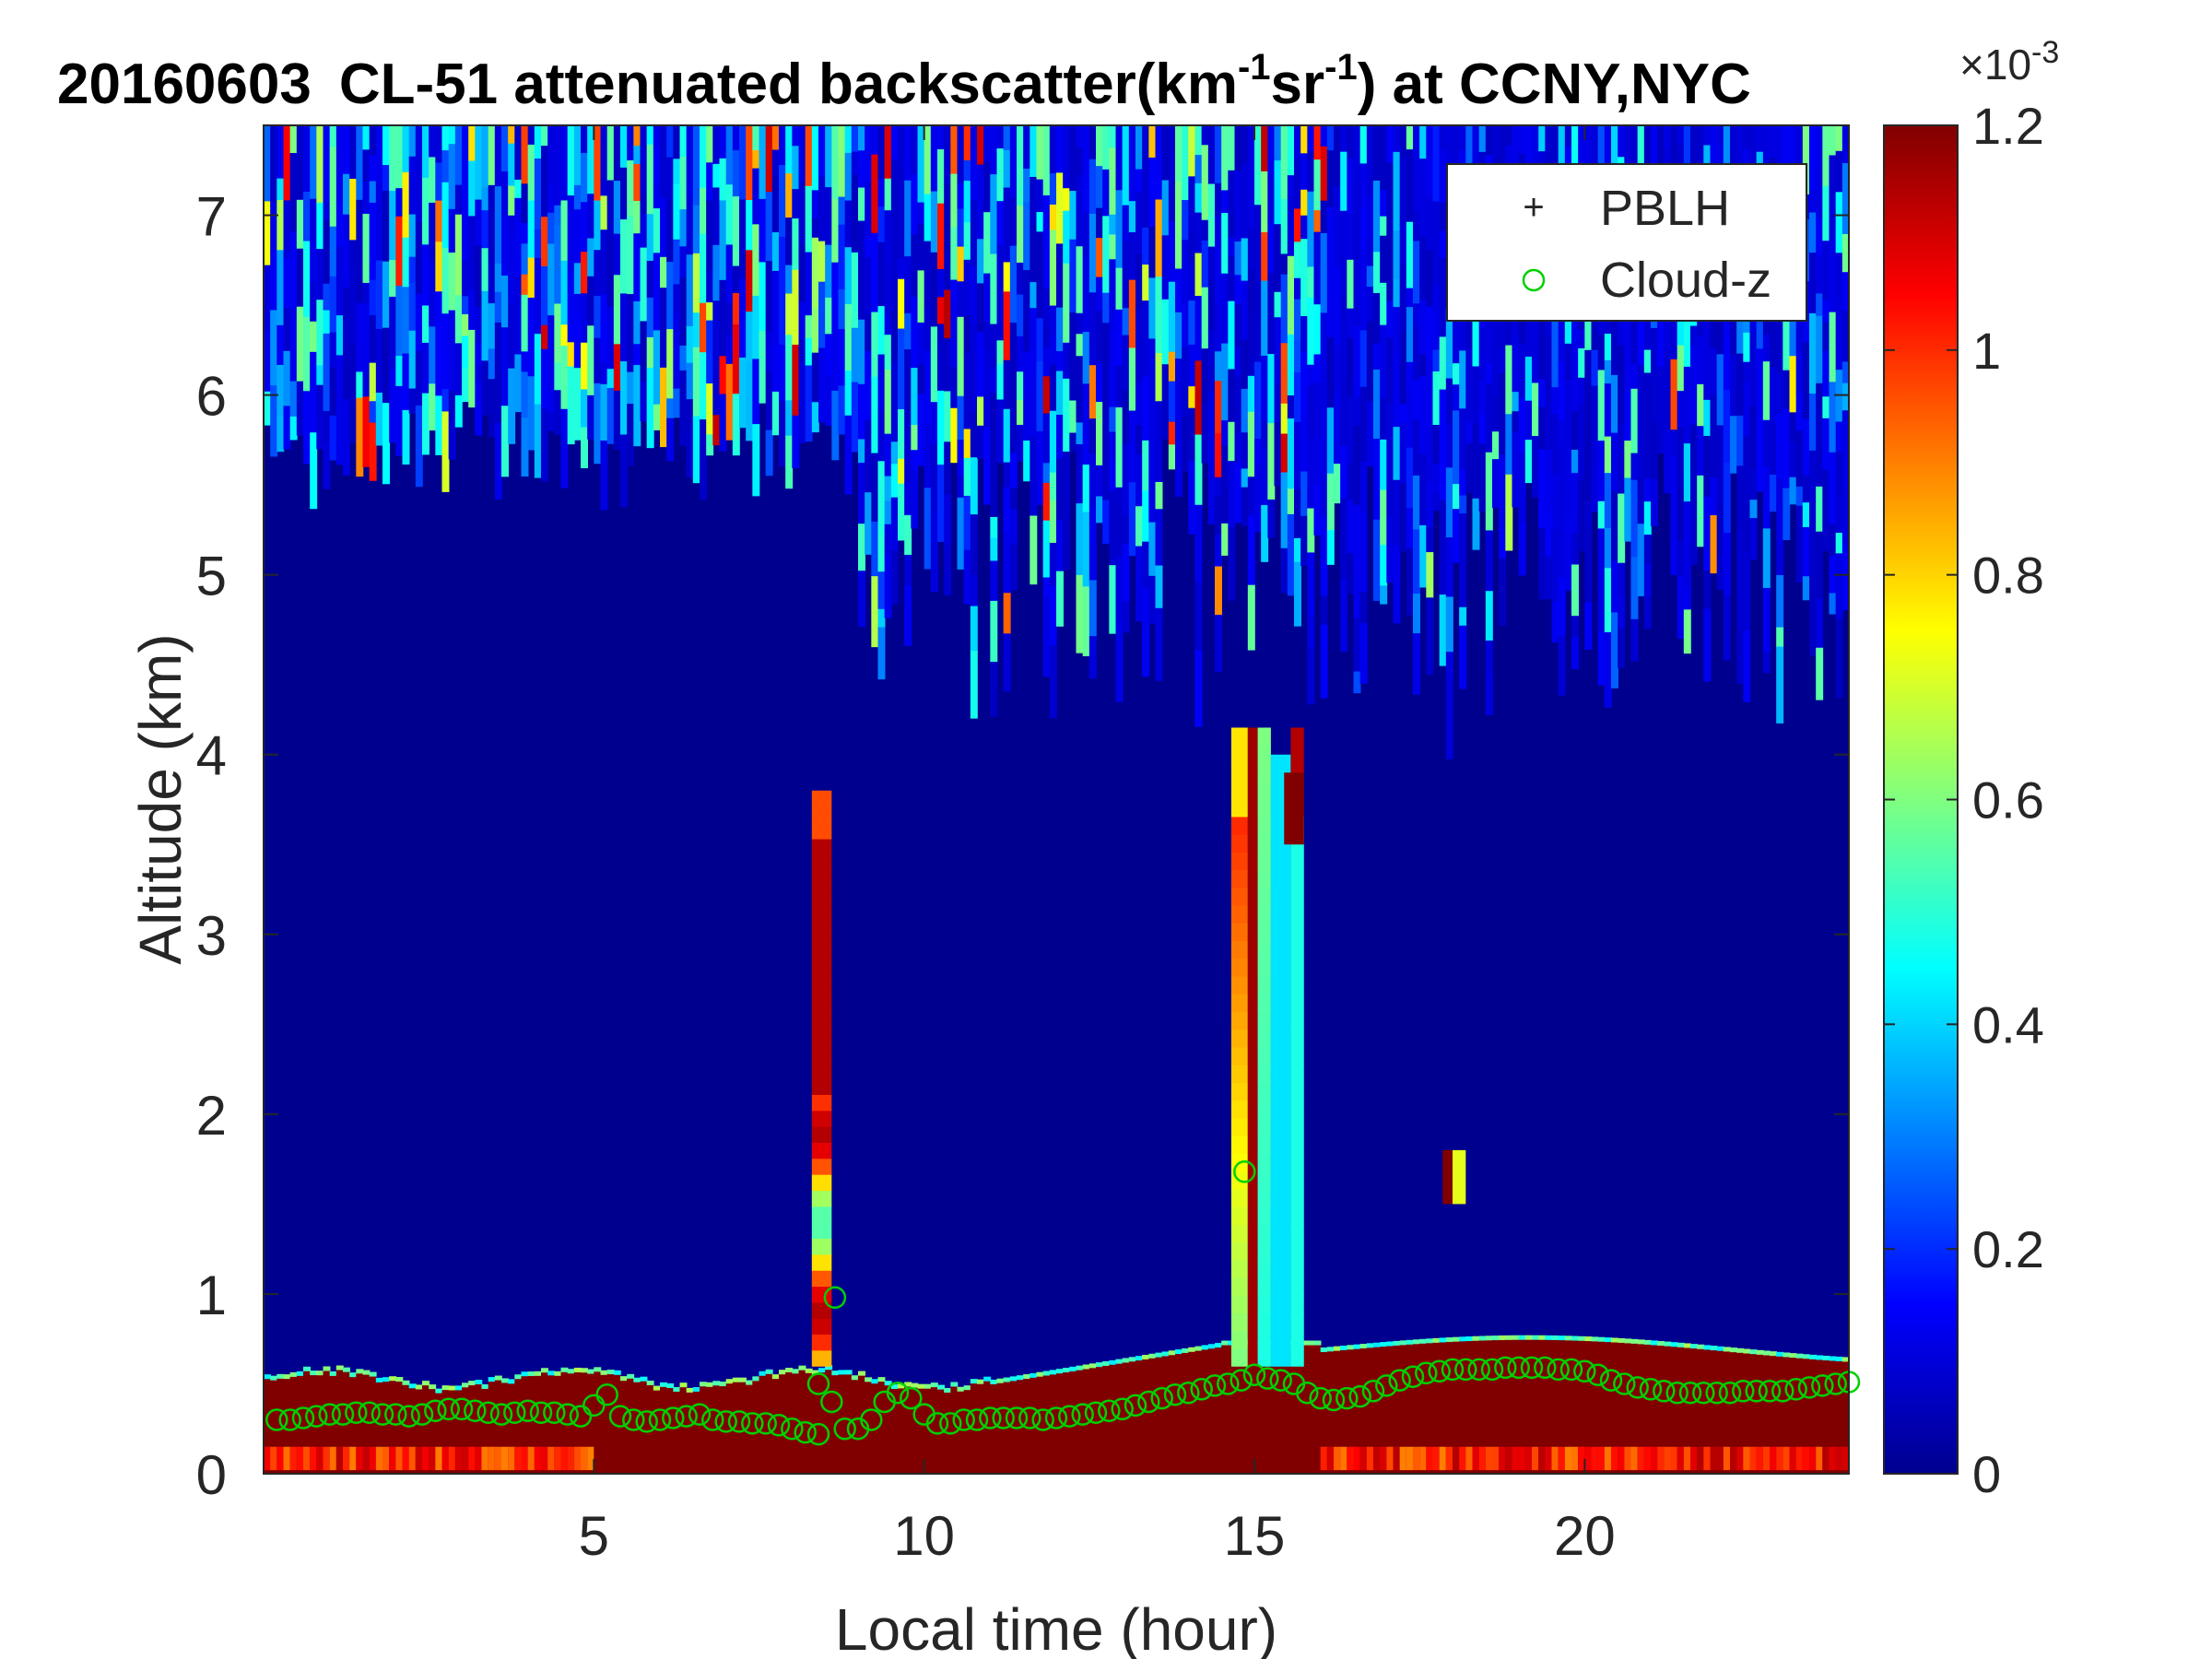  What do you see at coordinates (184, 84) in the screenshot?
I see `title-date: 20160603` at bounding box center [184, 84].